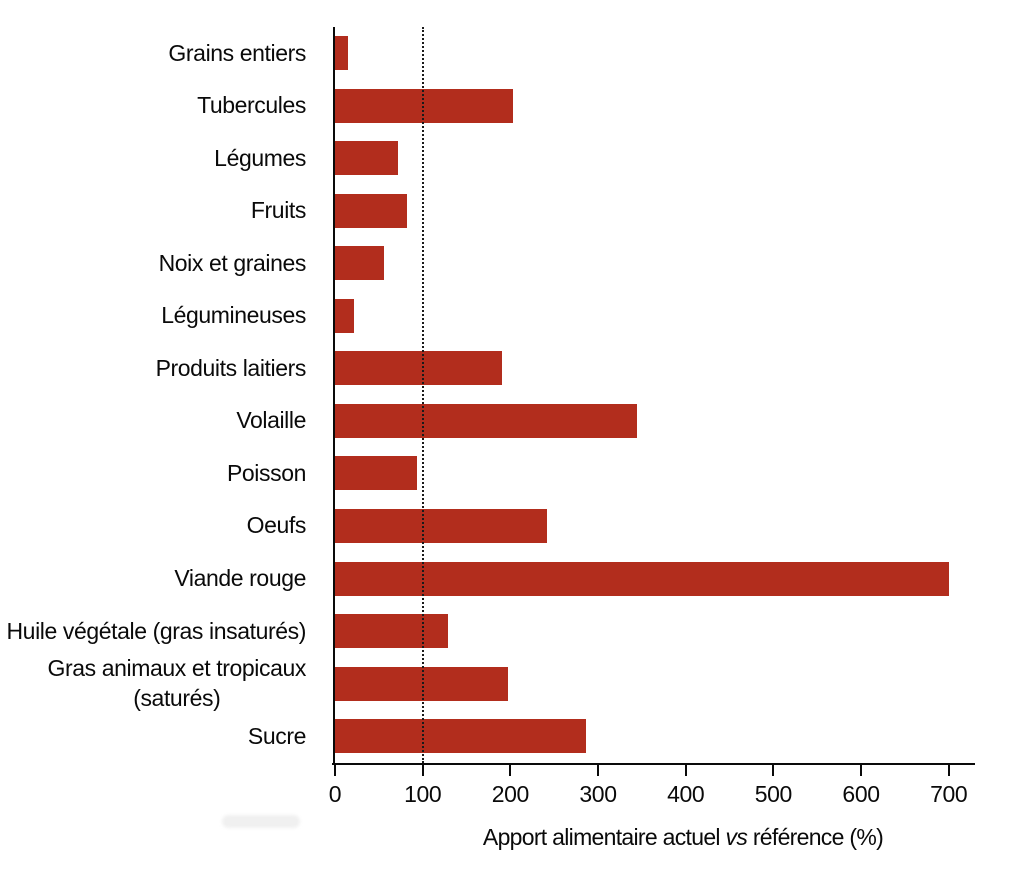 The height and width of the screenshot is (879, 1024). I want to click on x-axis-tick-label: 200, so click(510, 794).